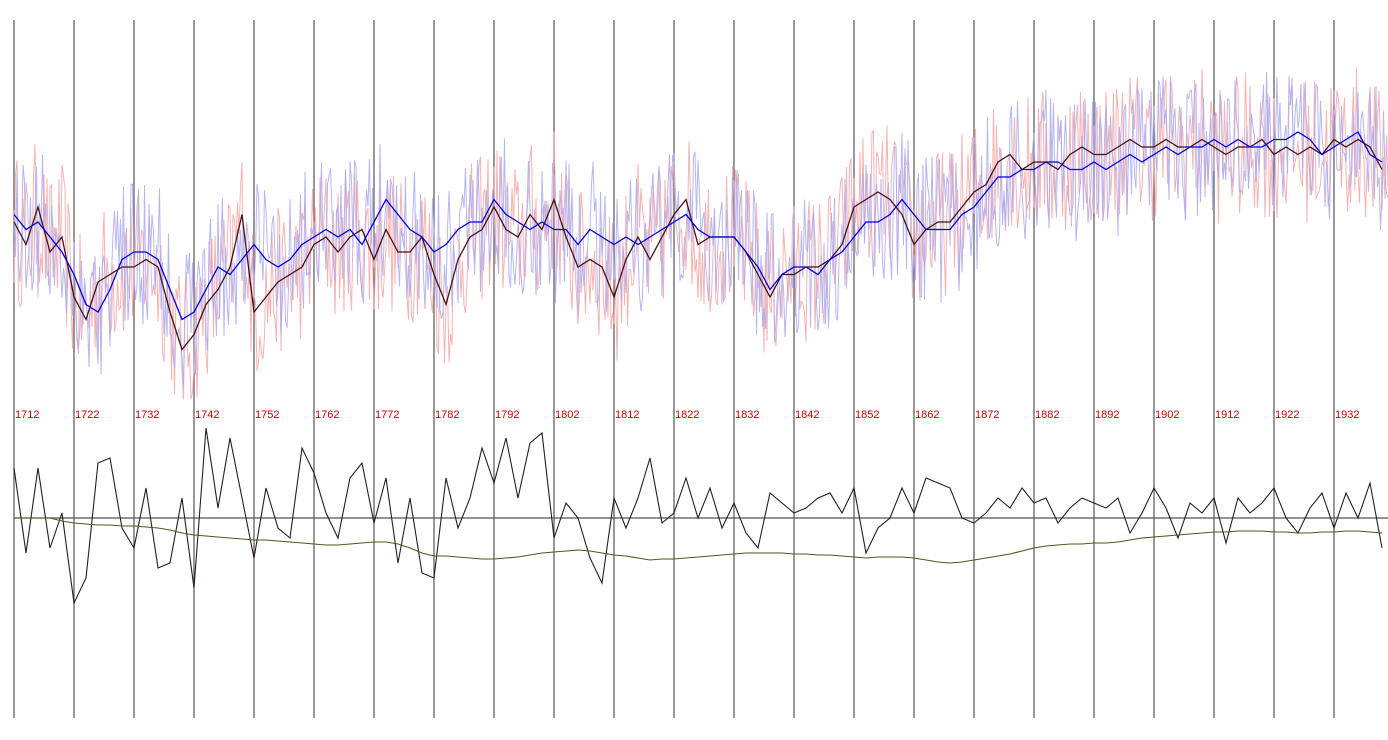 The width and height of the screenshot is (1388, 740). What do you see at coordinates (207, 415) in the screenshot?
I see `tick-label-1742: 1742` at bounding box center [207, 415].